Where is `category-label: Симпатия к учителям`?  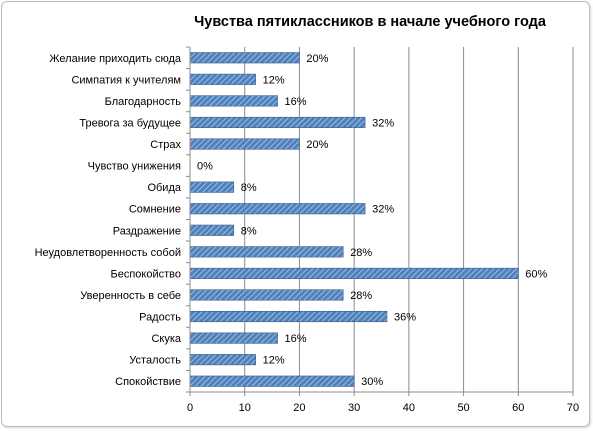
category-label: Симпатия к учителям is located at coordinates (126, 80).